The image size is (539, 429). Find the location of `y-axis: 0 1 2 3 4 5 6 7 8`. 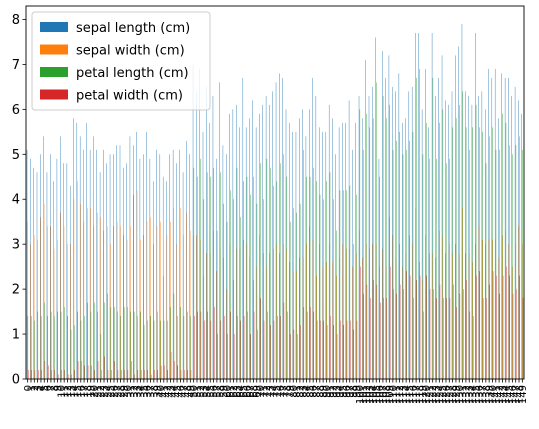

y-axis: 0 1 2 3 4 5 6 7 8 is located at coordinates (19, 200).